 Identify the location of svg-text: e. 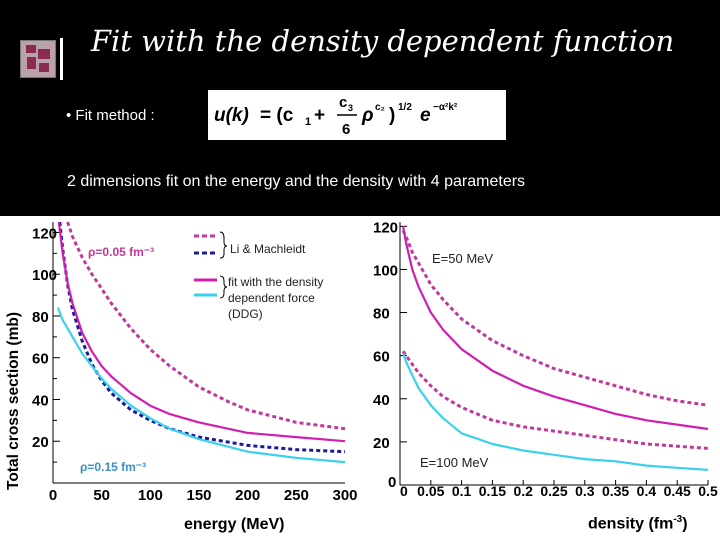
(425, 115).